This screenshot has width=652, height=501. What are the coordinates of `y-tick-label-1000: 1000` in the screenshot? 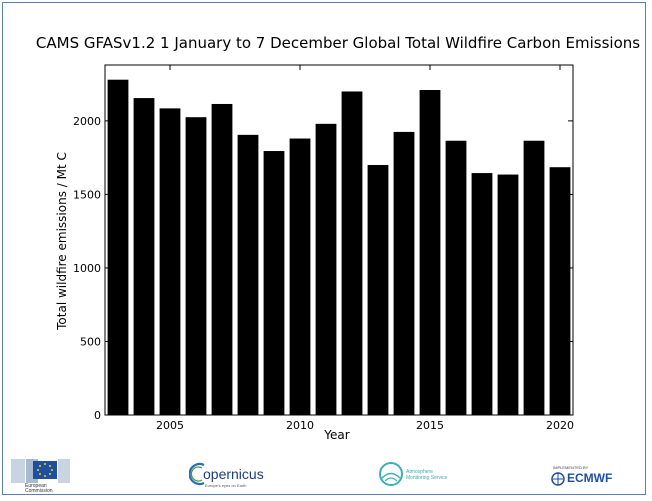 It's located at (87, 268).